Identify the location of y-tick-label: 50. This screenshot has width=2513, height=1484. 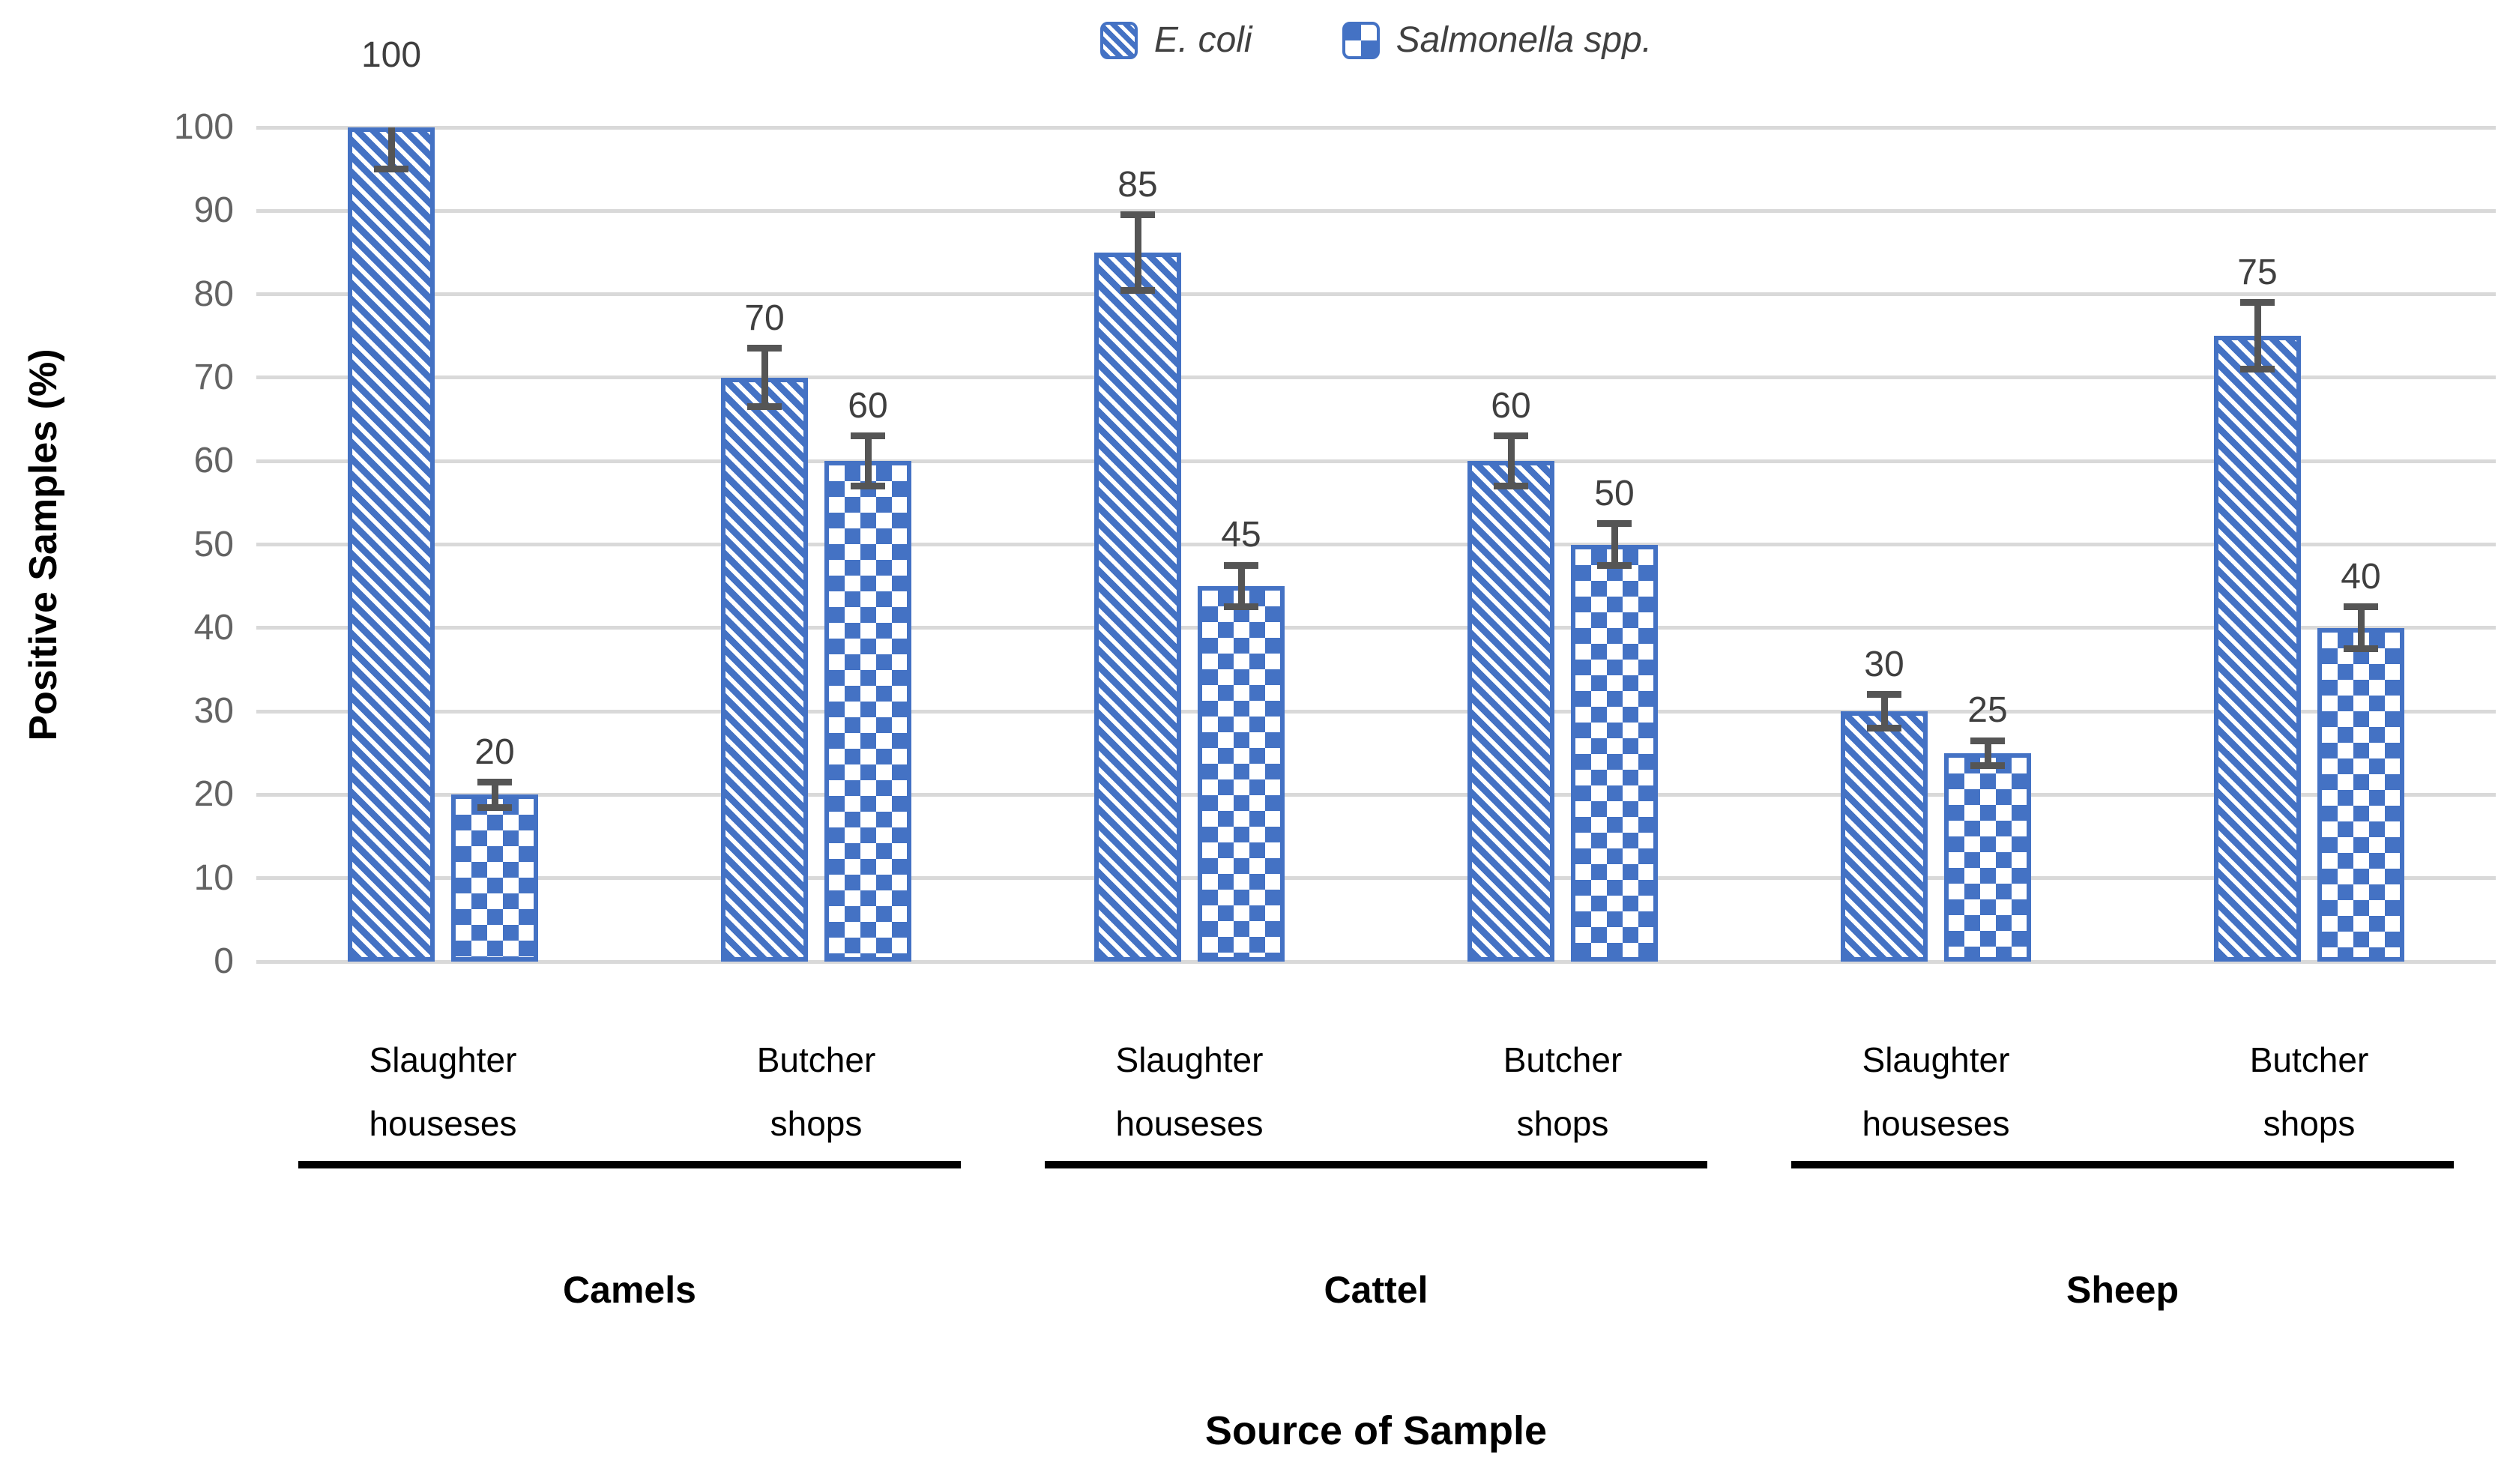
(213, 544).